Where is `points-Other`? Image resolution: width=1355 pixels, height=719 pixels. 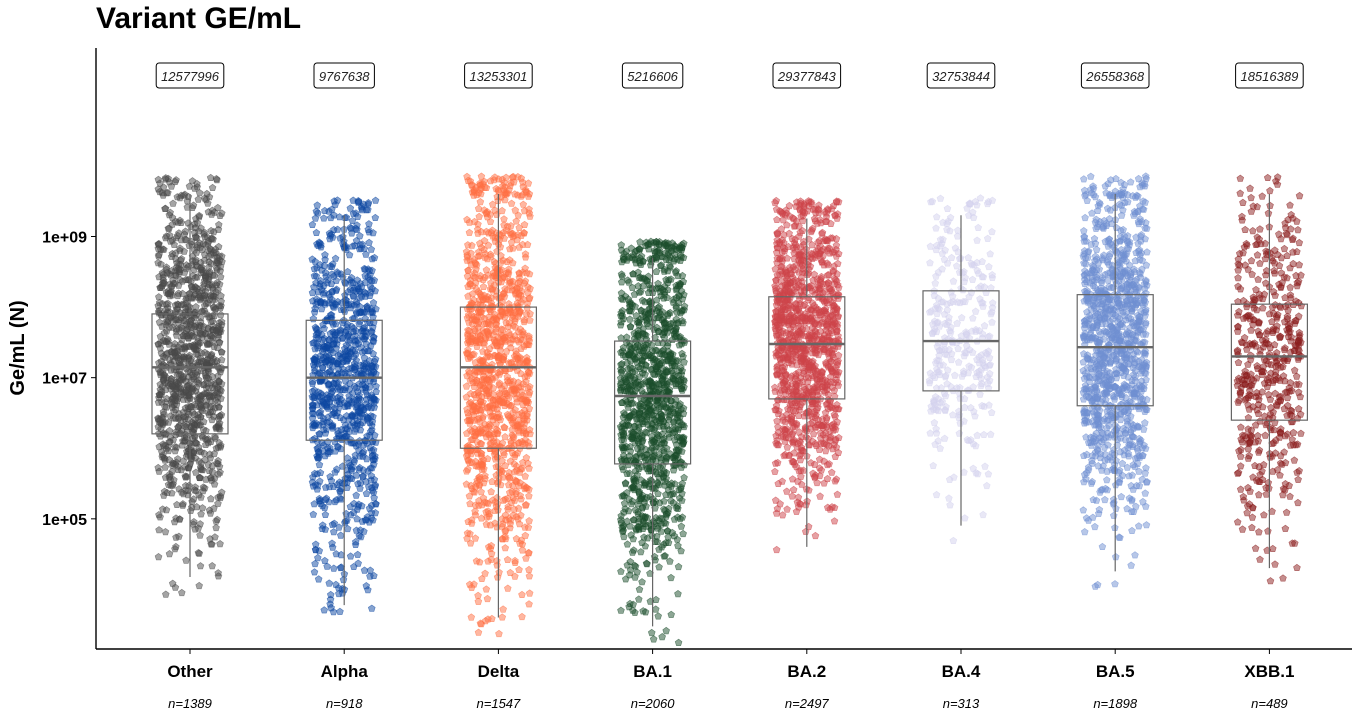 points-Other is located at coordinates (190, 385).